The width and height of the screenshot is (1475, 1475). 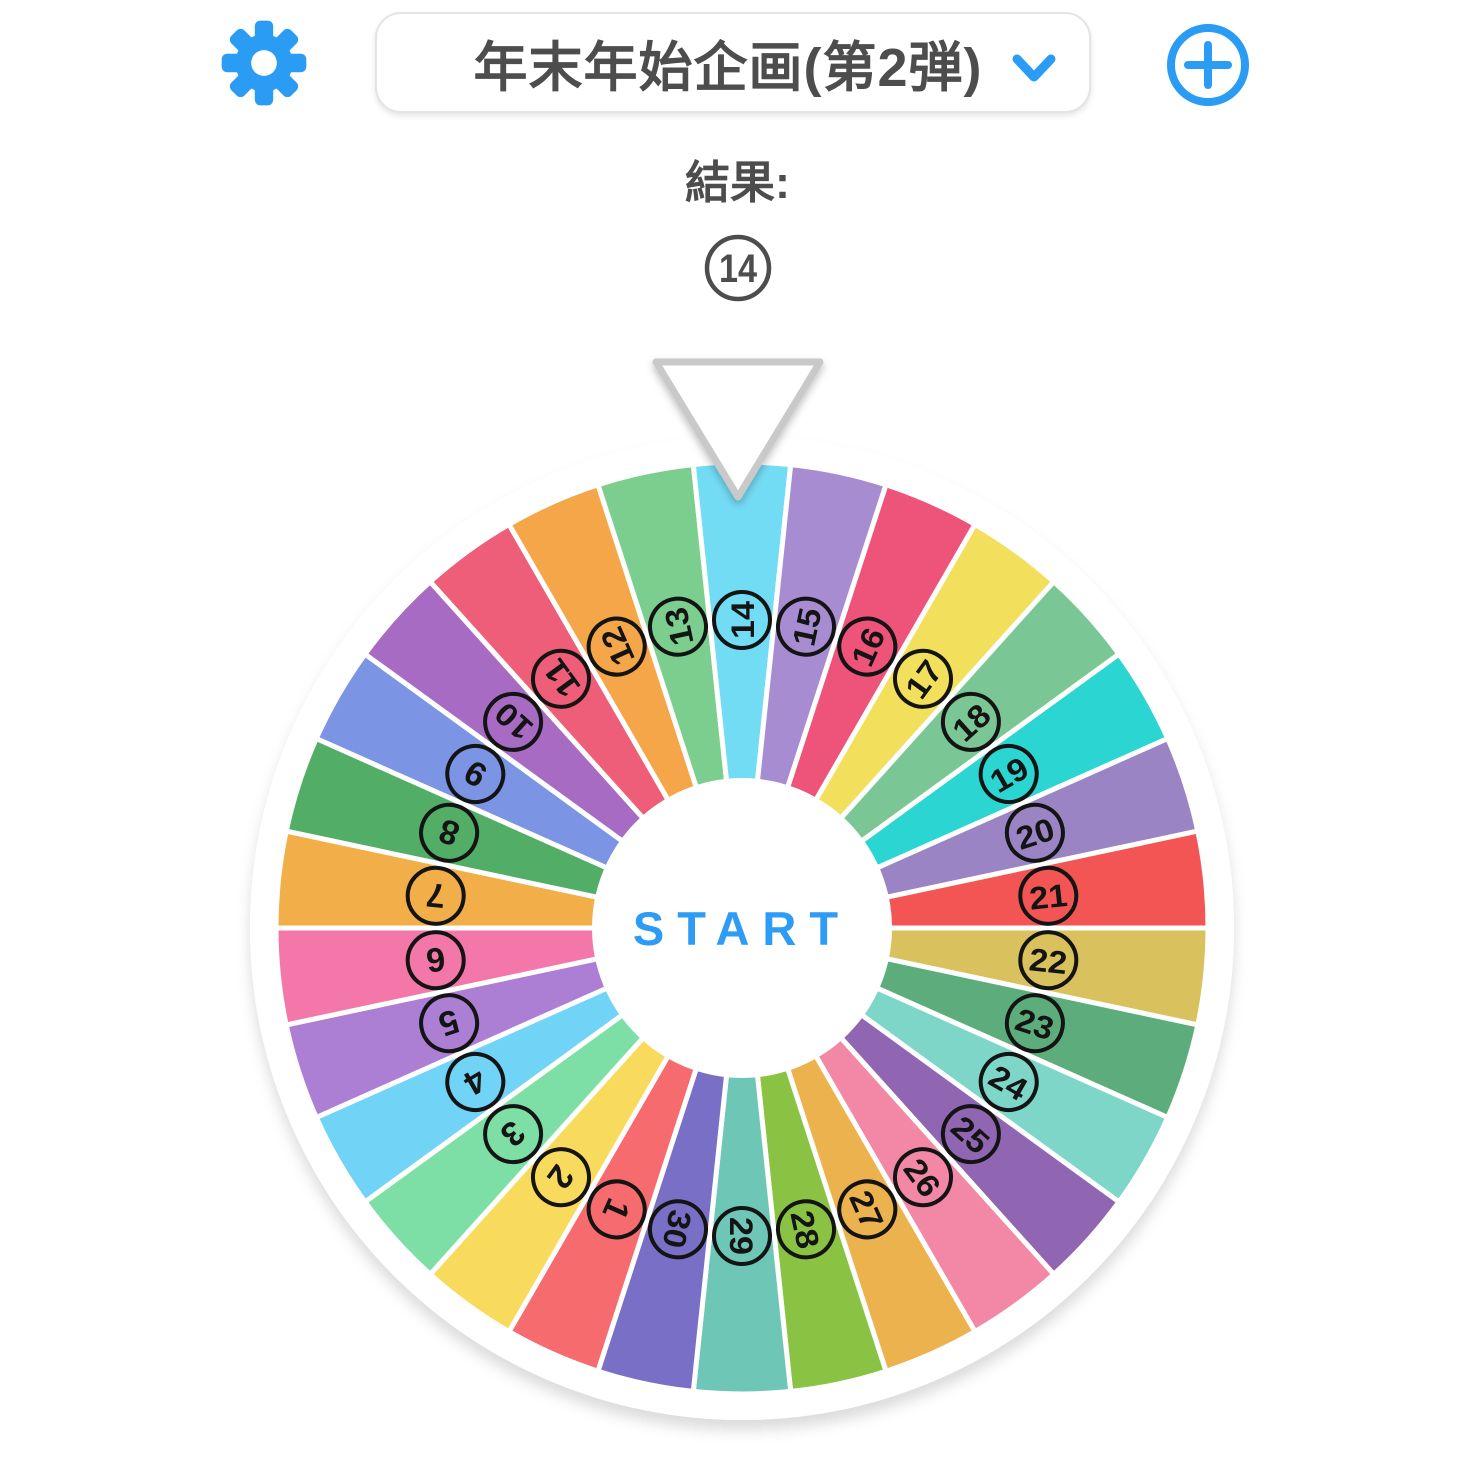 I want to click on plus-circle-icon, so click(x=1208, y=65).